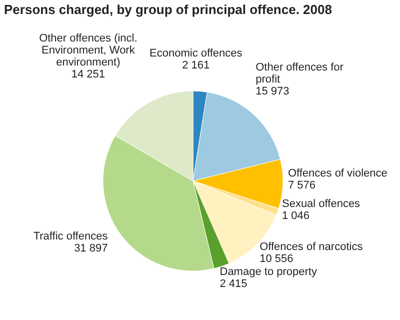 The image size is (400, 320). Describe the element at coordinates (302, 185) in the screenshot. I see `data-label: 7 576` at that location.